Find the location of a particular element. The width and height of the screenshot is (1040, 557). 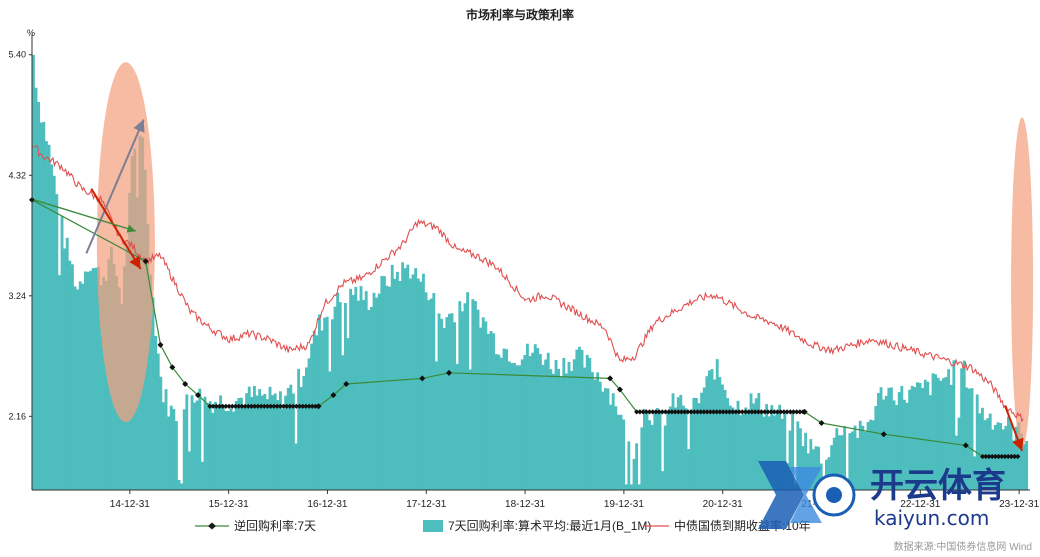

arrow-bond-down-2024 is located at coordinates (1014, 428).